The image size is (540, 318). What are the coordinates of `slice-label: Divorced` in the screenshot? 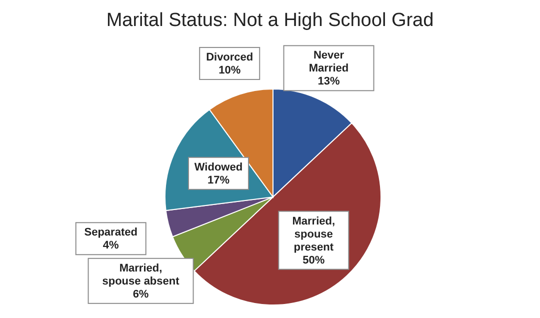 It's located at (230, 57).